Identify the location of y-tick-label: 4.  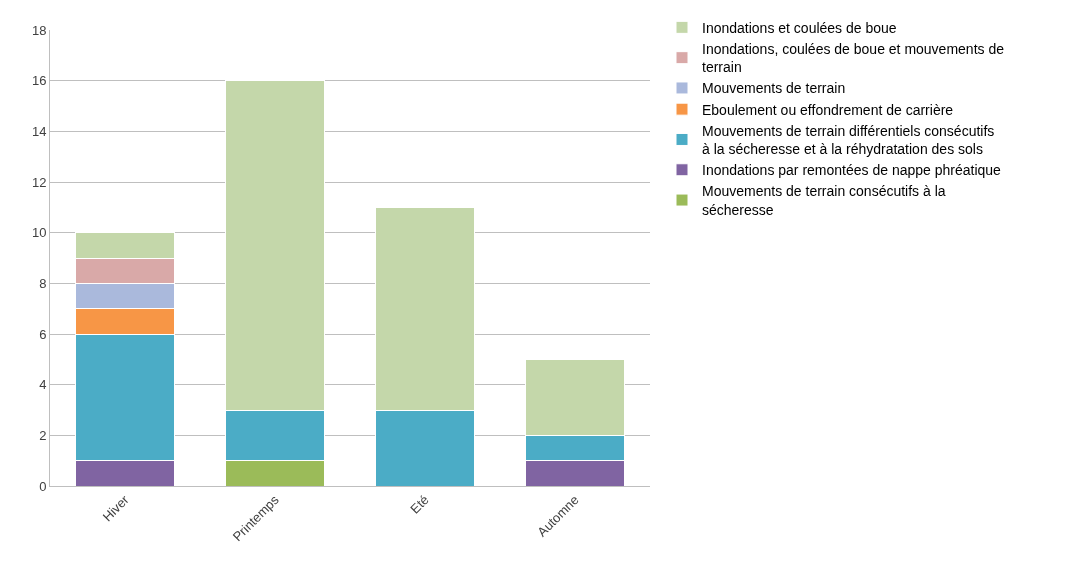
(43, 385).